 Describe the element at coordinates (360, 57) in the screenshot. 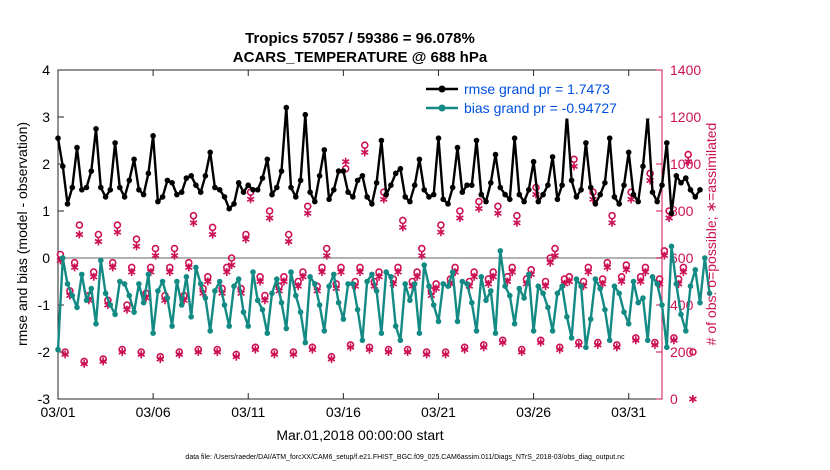

I see `chart-title-line2: ACARS_TEMPERATURE @ 688 hPa` at that location.